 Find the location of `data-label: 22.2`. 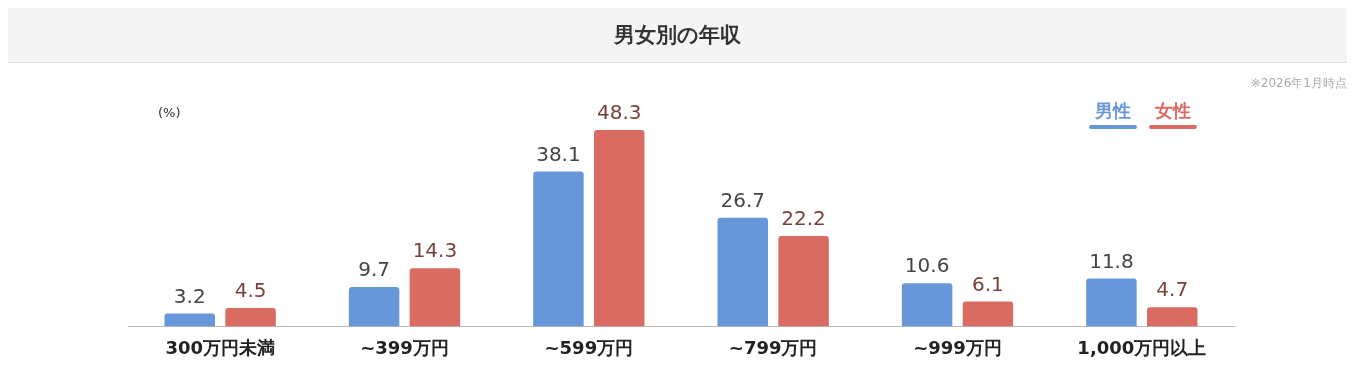

data-label: 22.2 is located at coordinates (803, 218).